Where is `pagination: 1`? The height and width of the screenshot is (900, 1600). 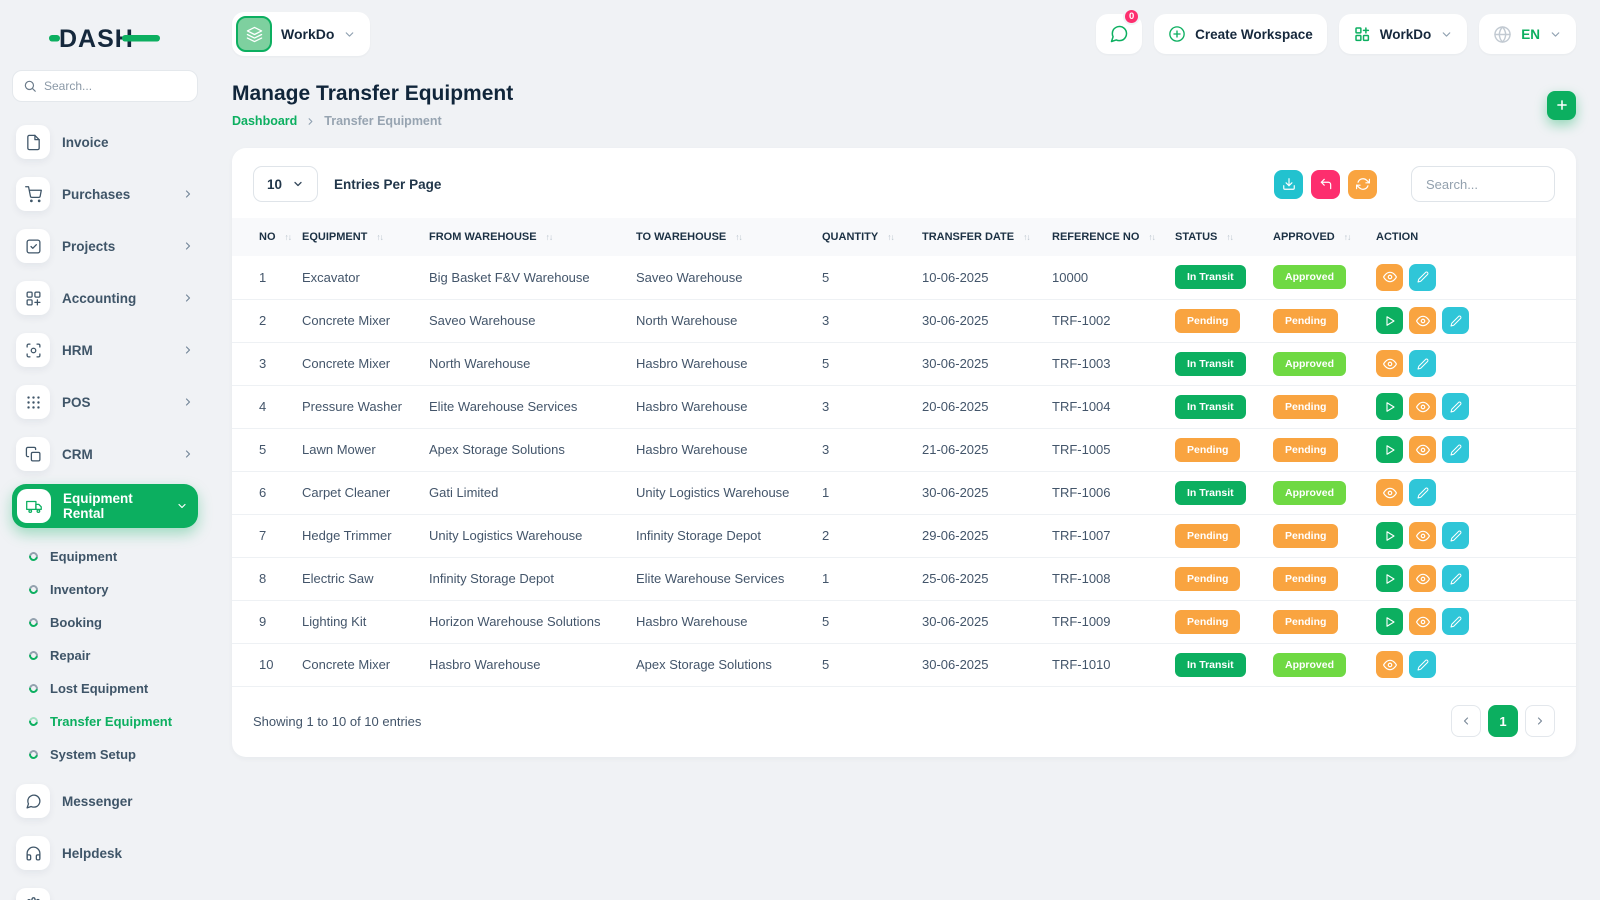
pagination: 1 is located at coordinates (1503, 721).